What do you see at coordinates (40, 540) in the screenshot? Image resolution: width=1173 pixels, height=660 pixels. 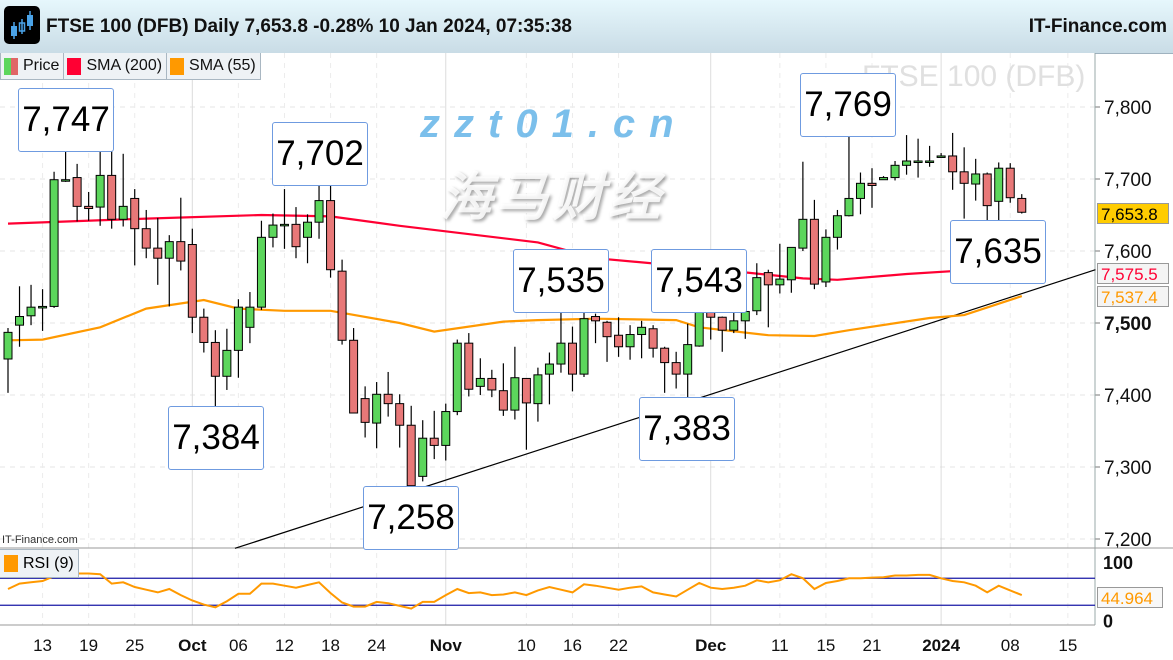 I see `watermark-site: IT-Finance.com` at bounding box center [40, 540].